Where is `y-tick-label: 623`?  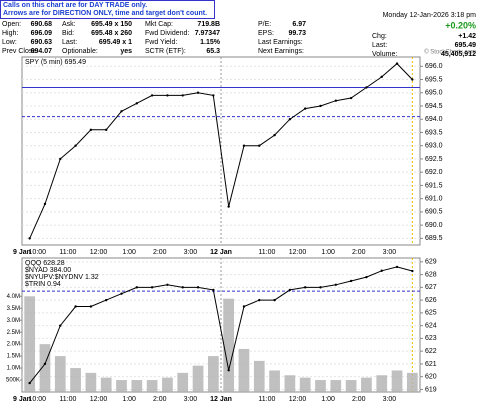
y-tick-label: 623 is located at coordinates (431, 338).